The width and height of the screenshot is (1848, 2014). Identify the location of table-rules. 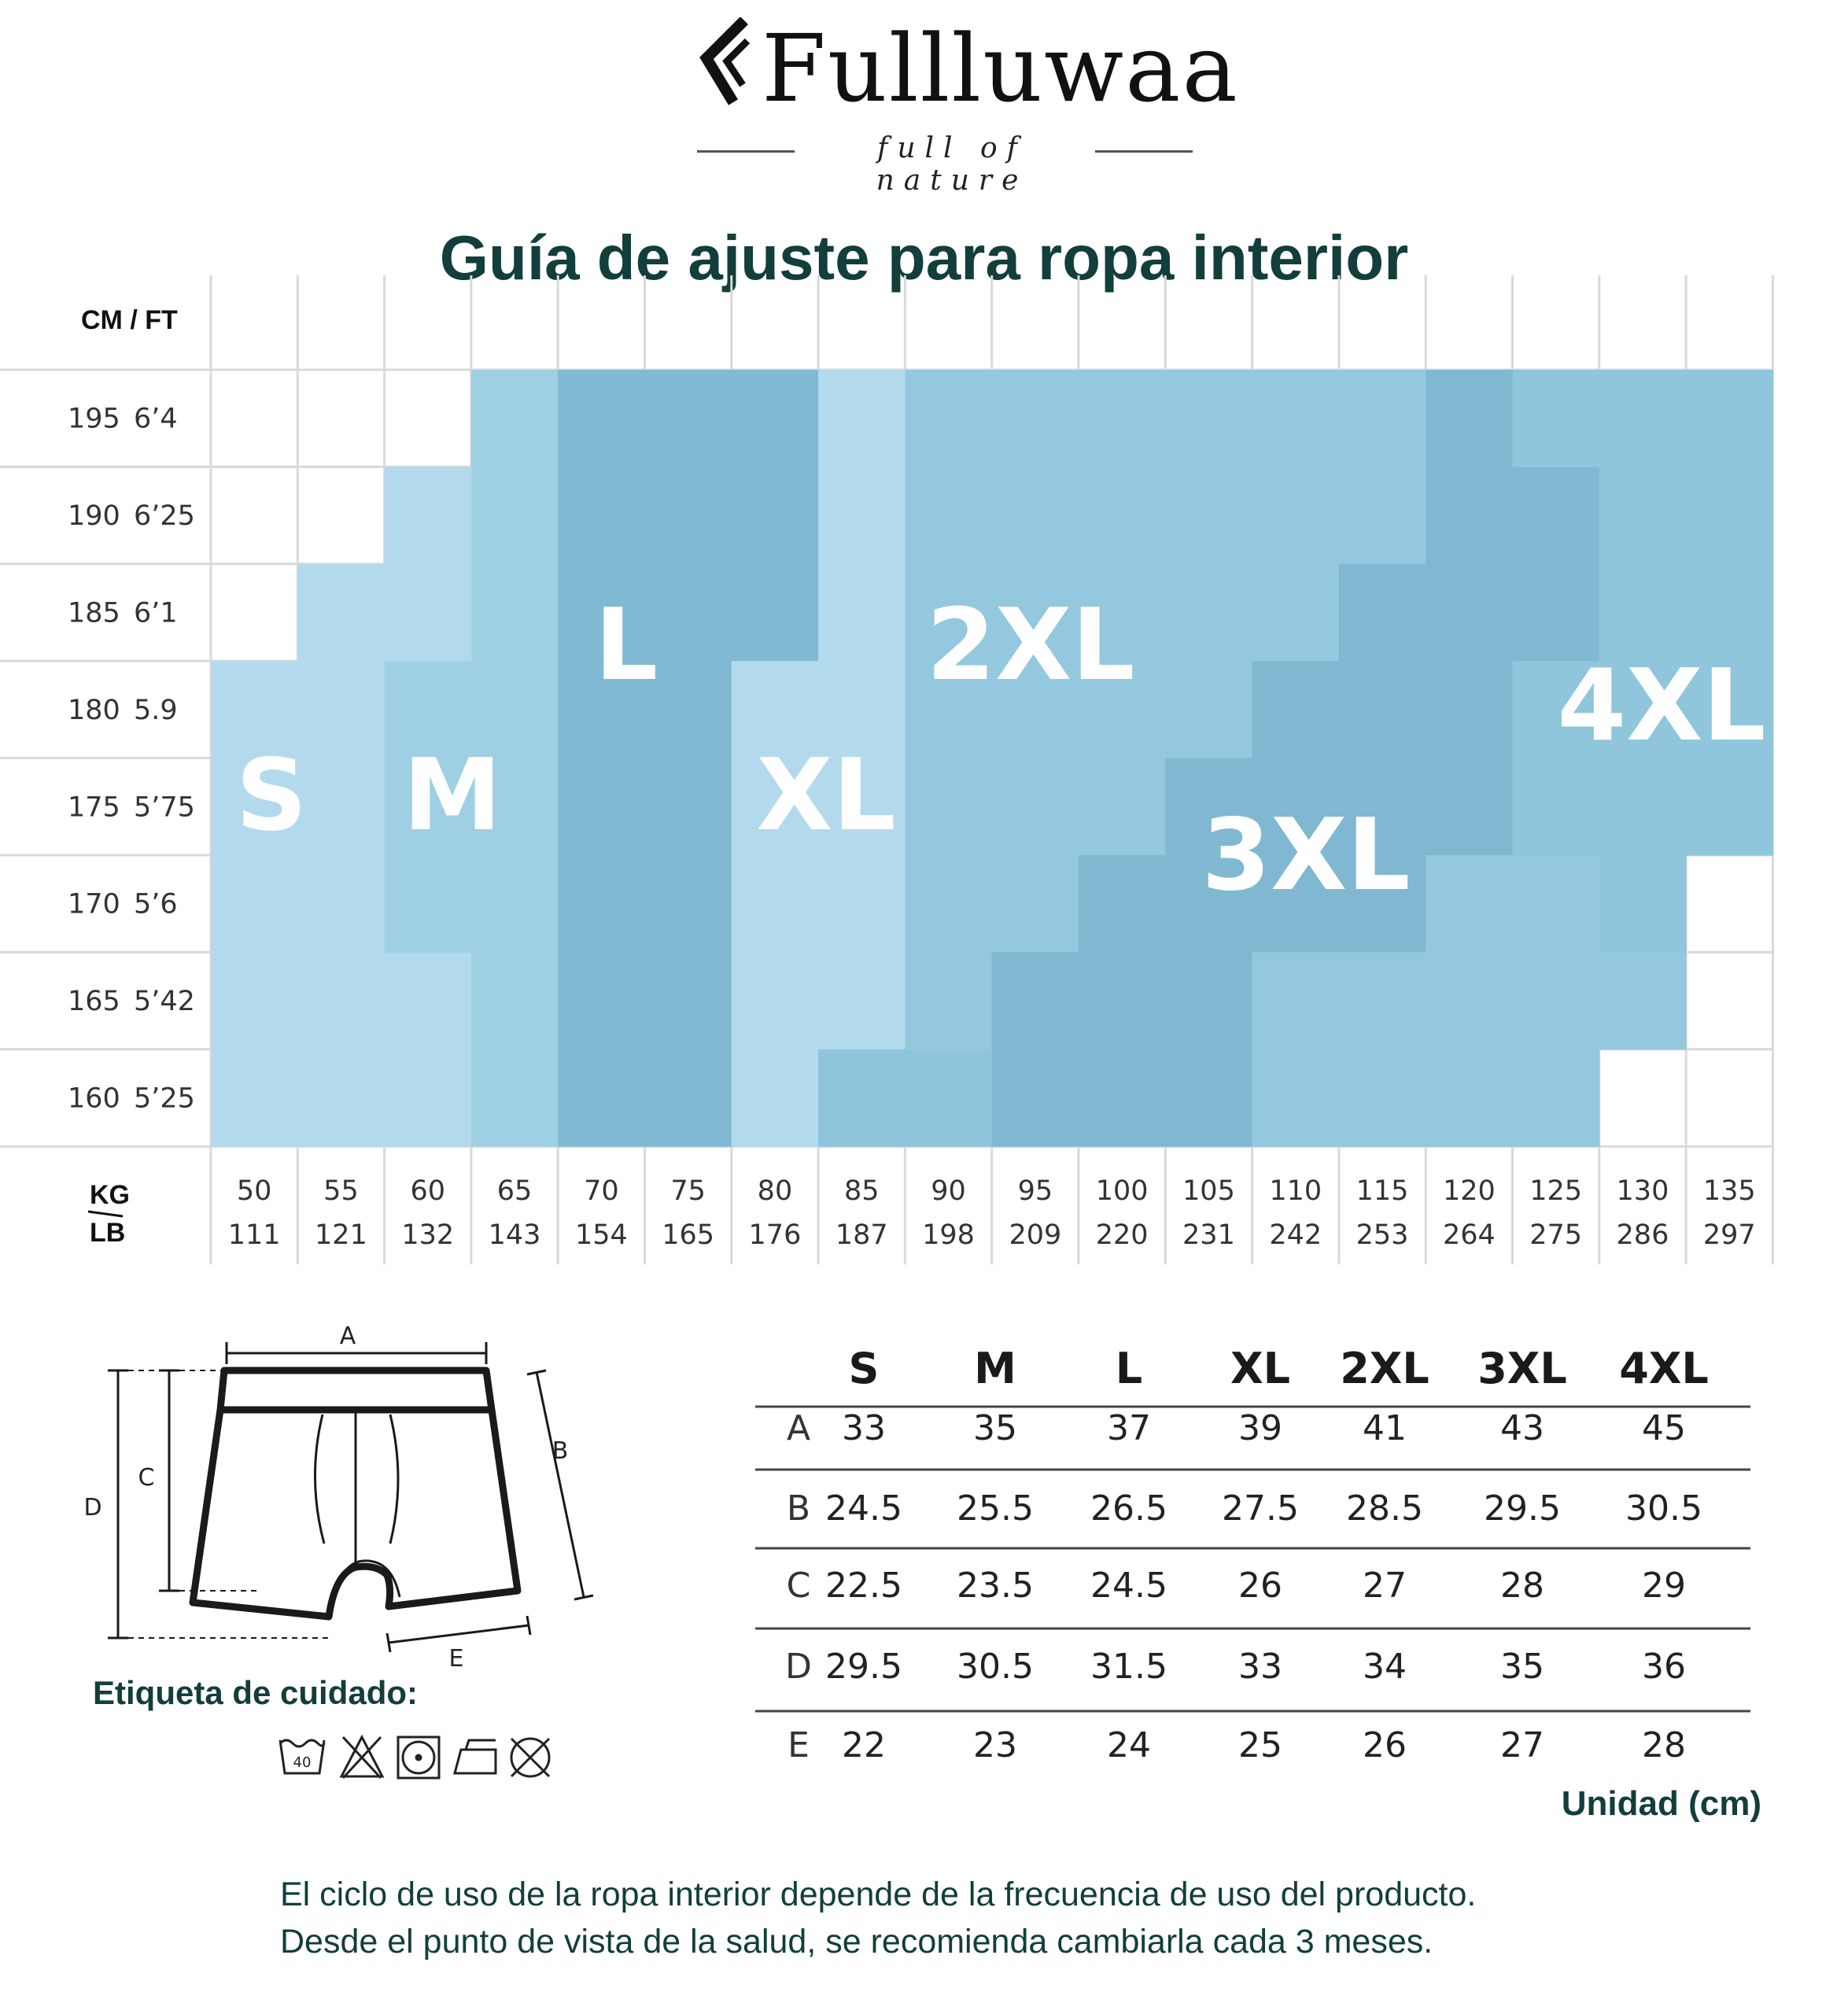
(1252, 1559).